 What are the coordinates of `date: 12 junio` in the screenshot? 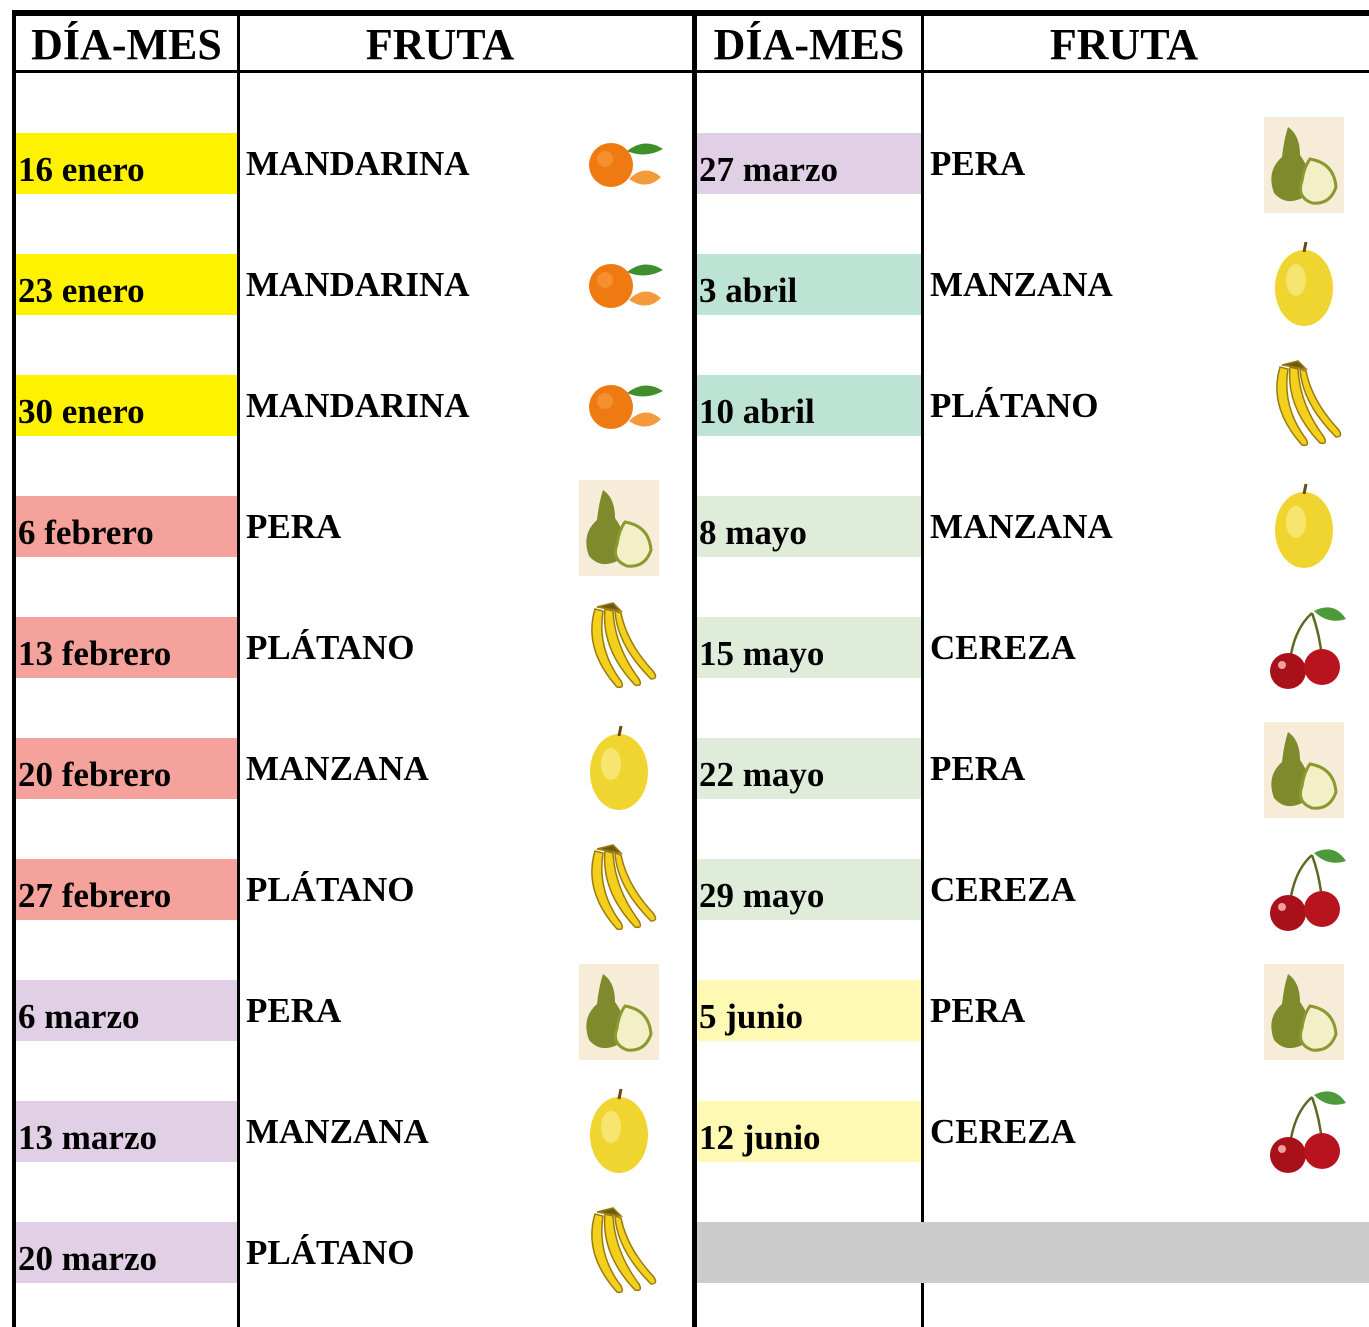 It's located at (760, 1137).